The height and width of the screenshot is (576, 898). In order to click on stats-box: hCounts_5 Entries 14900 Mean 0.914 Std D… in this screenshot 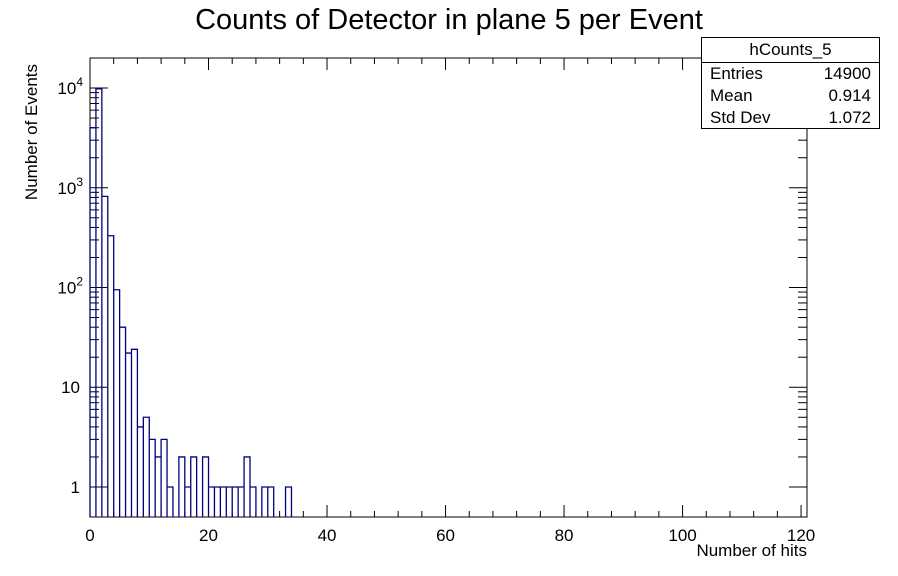, I will do `click(790, 83)`.